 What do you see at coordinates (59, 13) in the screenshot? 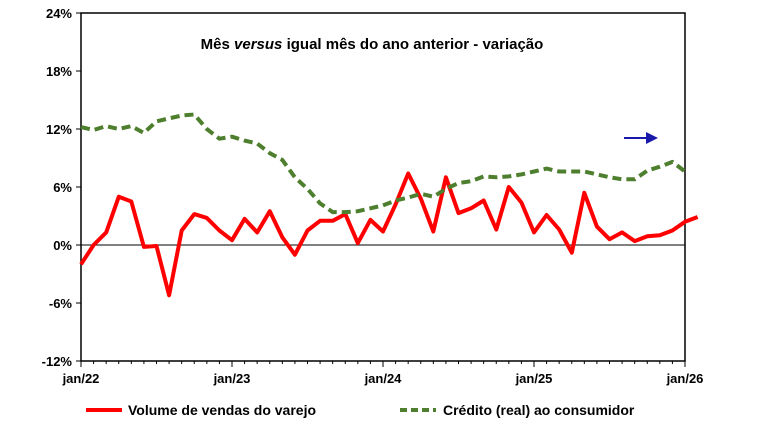
I see `y-tick-label: 24%` at bounding box center [59, 13].